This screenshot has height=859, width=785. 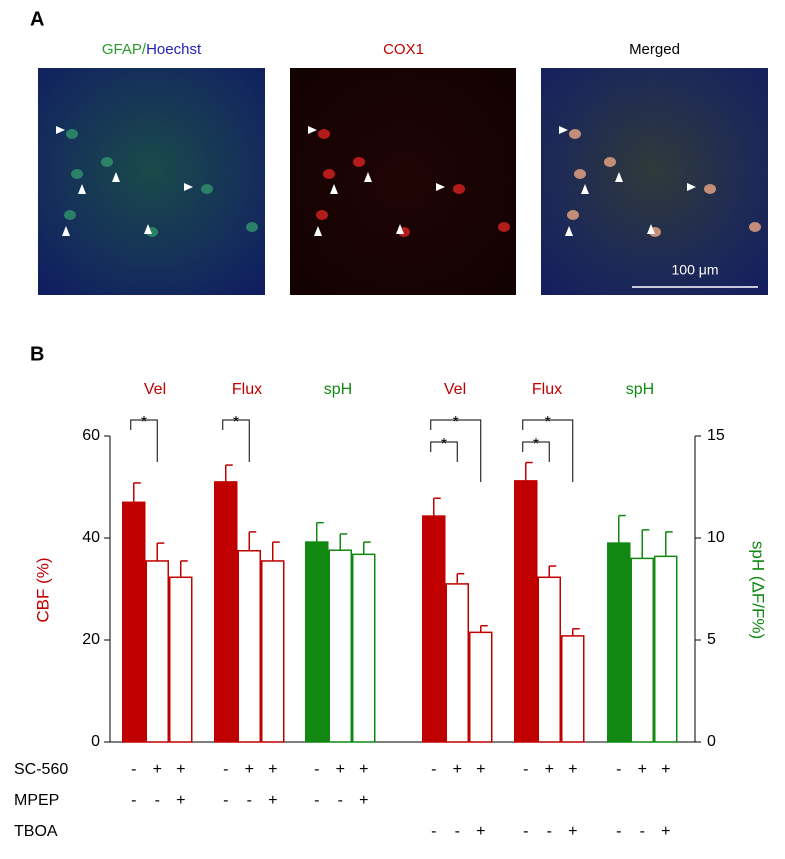 I want to click on y2-axis-title: spH (ΔF/F%), so click(x=758, y=590).